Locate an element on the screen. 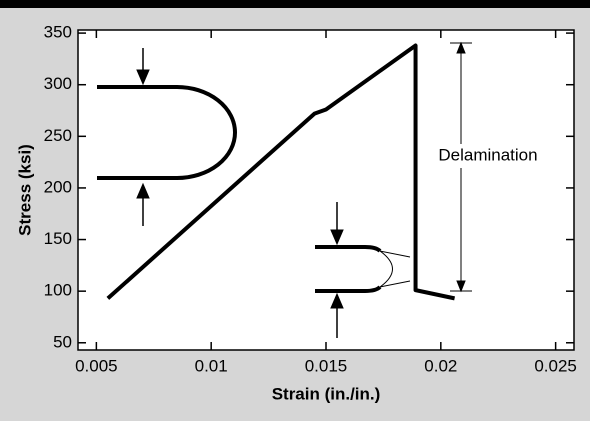 The width and height of the screenshot is (590, 421). top-bar is located at coordinates (295, 4).